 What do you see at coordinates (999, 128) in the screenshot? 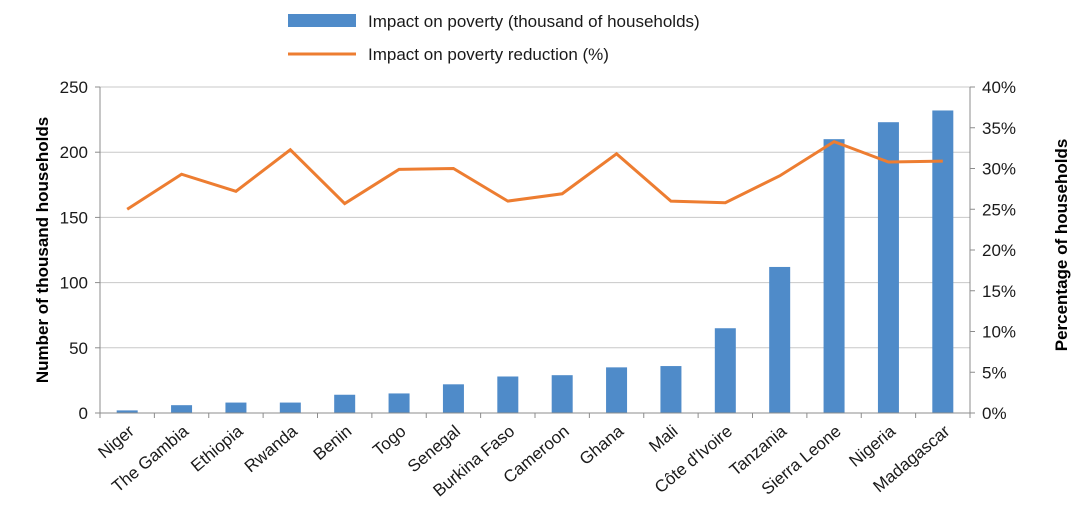
I see `y-right-tick-label: 35%` at bounding box center [999, 128].